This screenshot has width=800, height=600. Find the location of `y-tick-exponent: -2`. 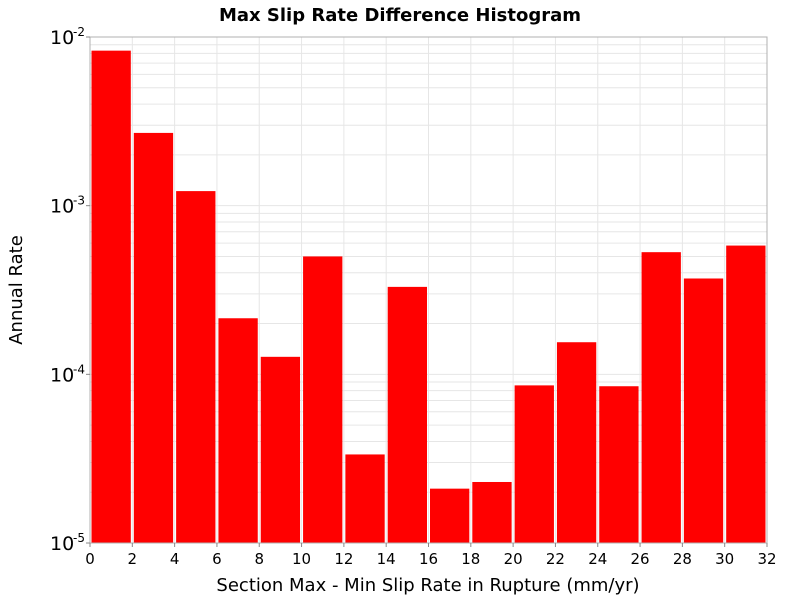

y-tick-exponent: -2 is located at coordinates (79, 32).